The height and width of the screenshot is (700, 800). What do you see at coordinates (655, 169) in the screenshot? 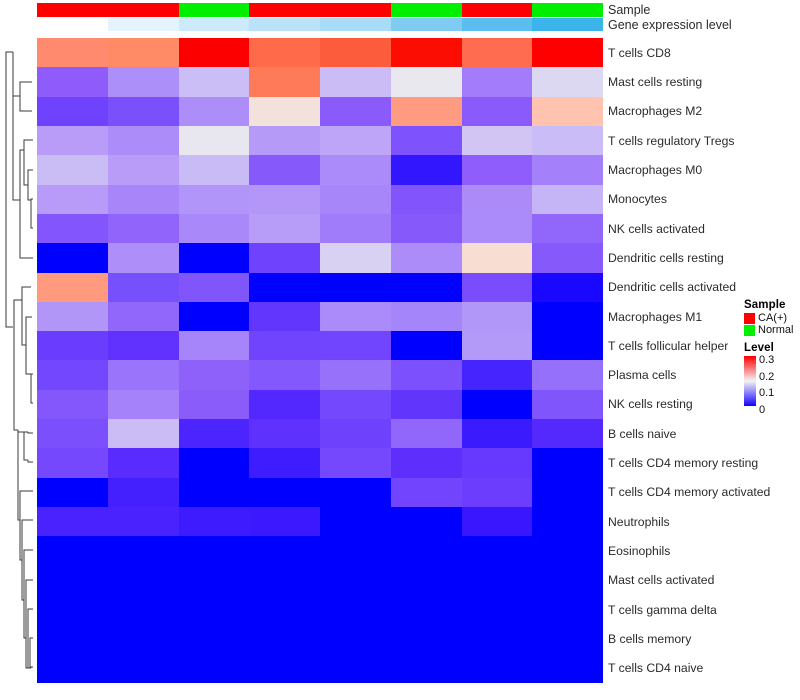
I see `row-label: Macrophages M0` at bounding box center [655, 169].